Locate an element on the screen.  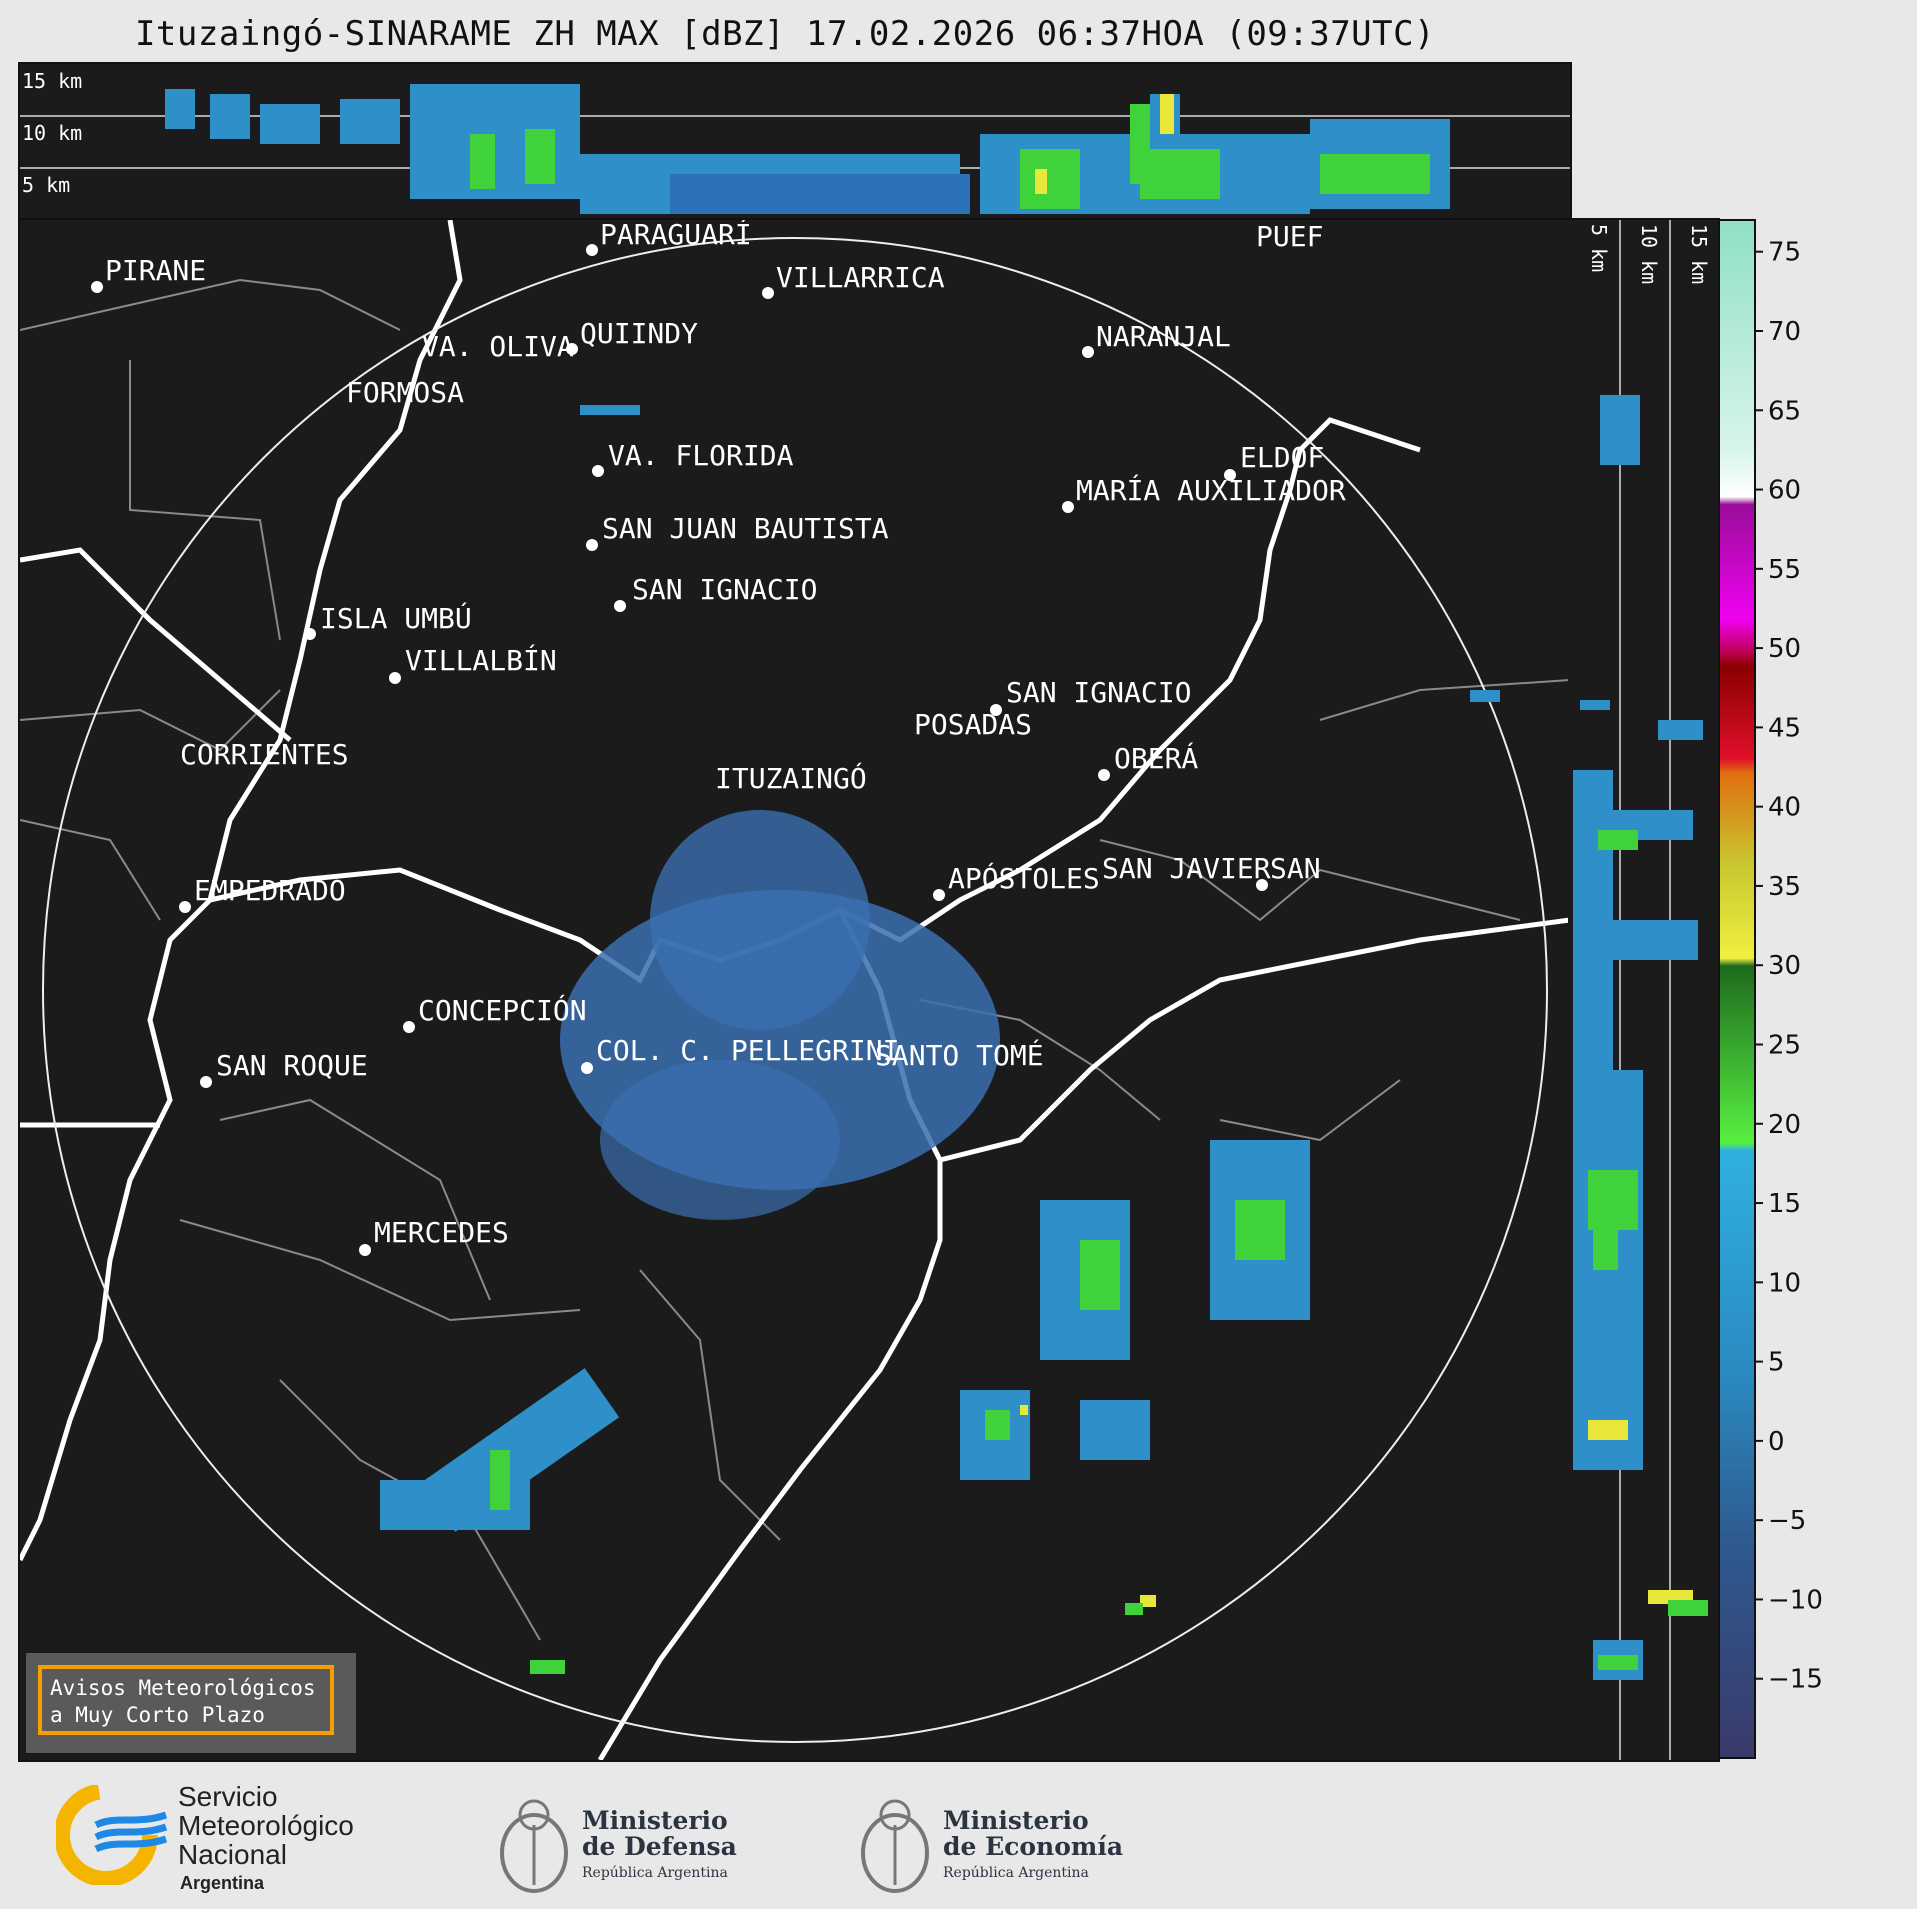
radar-echo-center is located at coordinates (780, 1015).